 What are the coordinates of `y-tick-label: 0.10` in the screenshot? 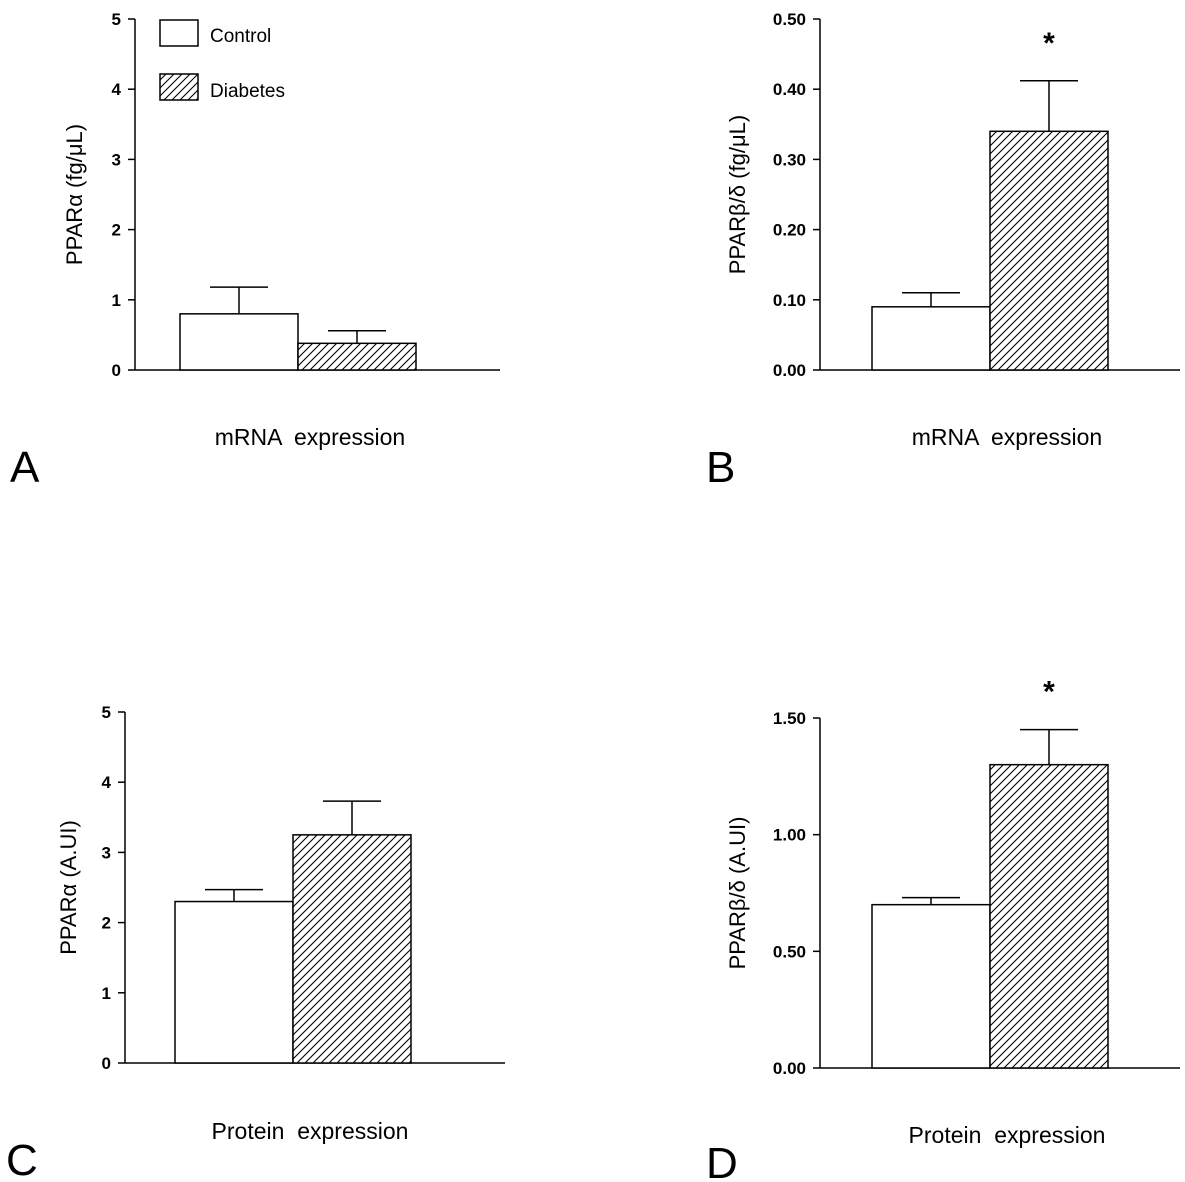 It's located at (789, 300).